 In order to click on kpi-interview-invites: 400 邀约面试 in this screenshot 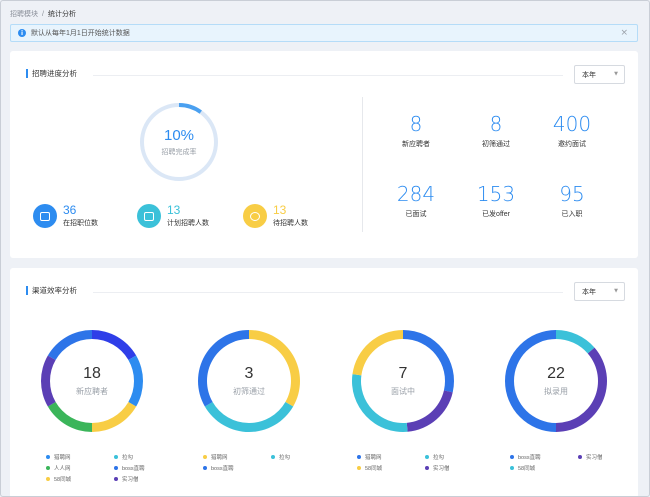, I will do `click(572, 131)`.